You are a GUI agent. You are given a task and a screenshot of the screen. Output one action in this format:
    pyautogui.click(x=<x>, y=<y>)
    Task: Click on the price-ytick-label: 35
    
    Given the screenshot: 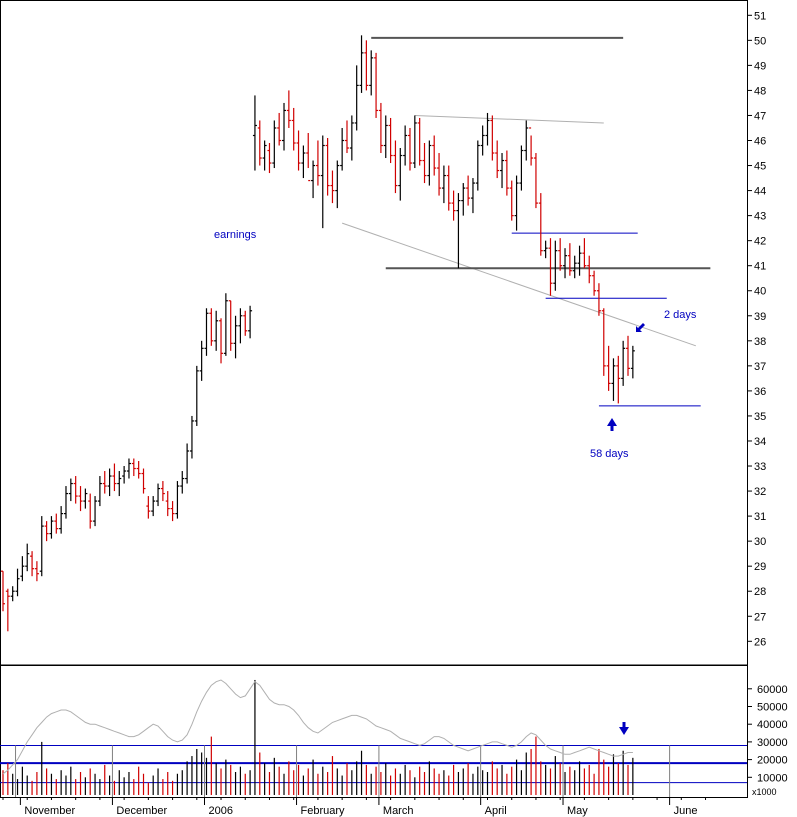 What is the action you would take?
    pyautogui.click(x=760, y=417)
    